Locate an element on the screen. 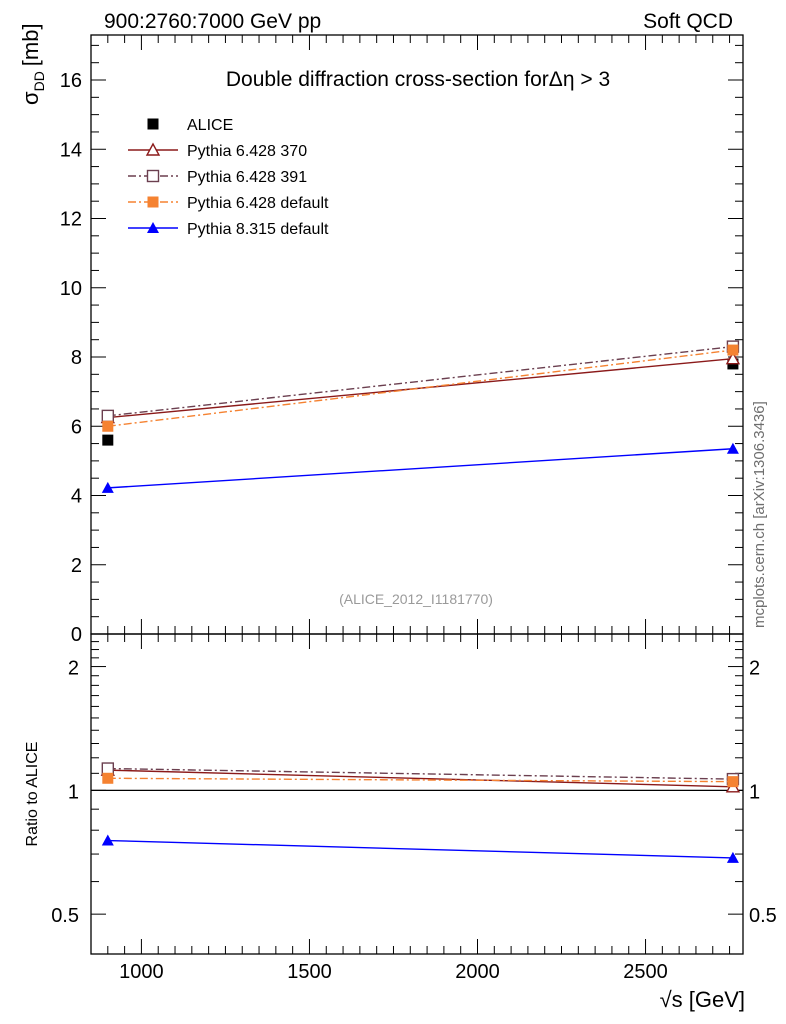 This screenshot has width=786, height=1024. xtick-label: 1000 is located at coordinates (141, 972).